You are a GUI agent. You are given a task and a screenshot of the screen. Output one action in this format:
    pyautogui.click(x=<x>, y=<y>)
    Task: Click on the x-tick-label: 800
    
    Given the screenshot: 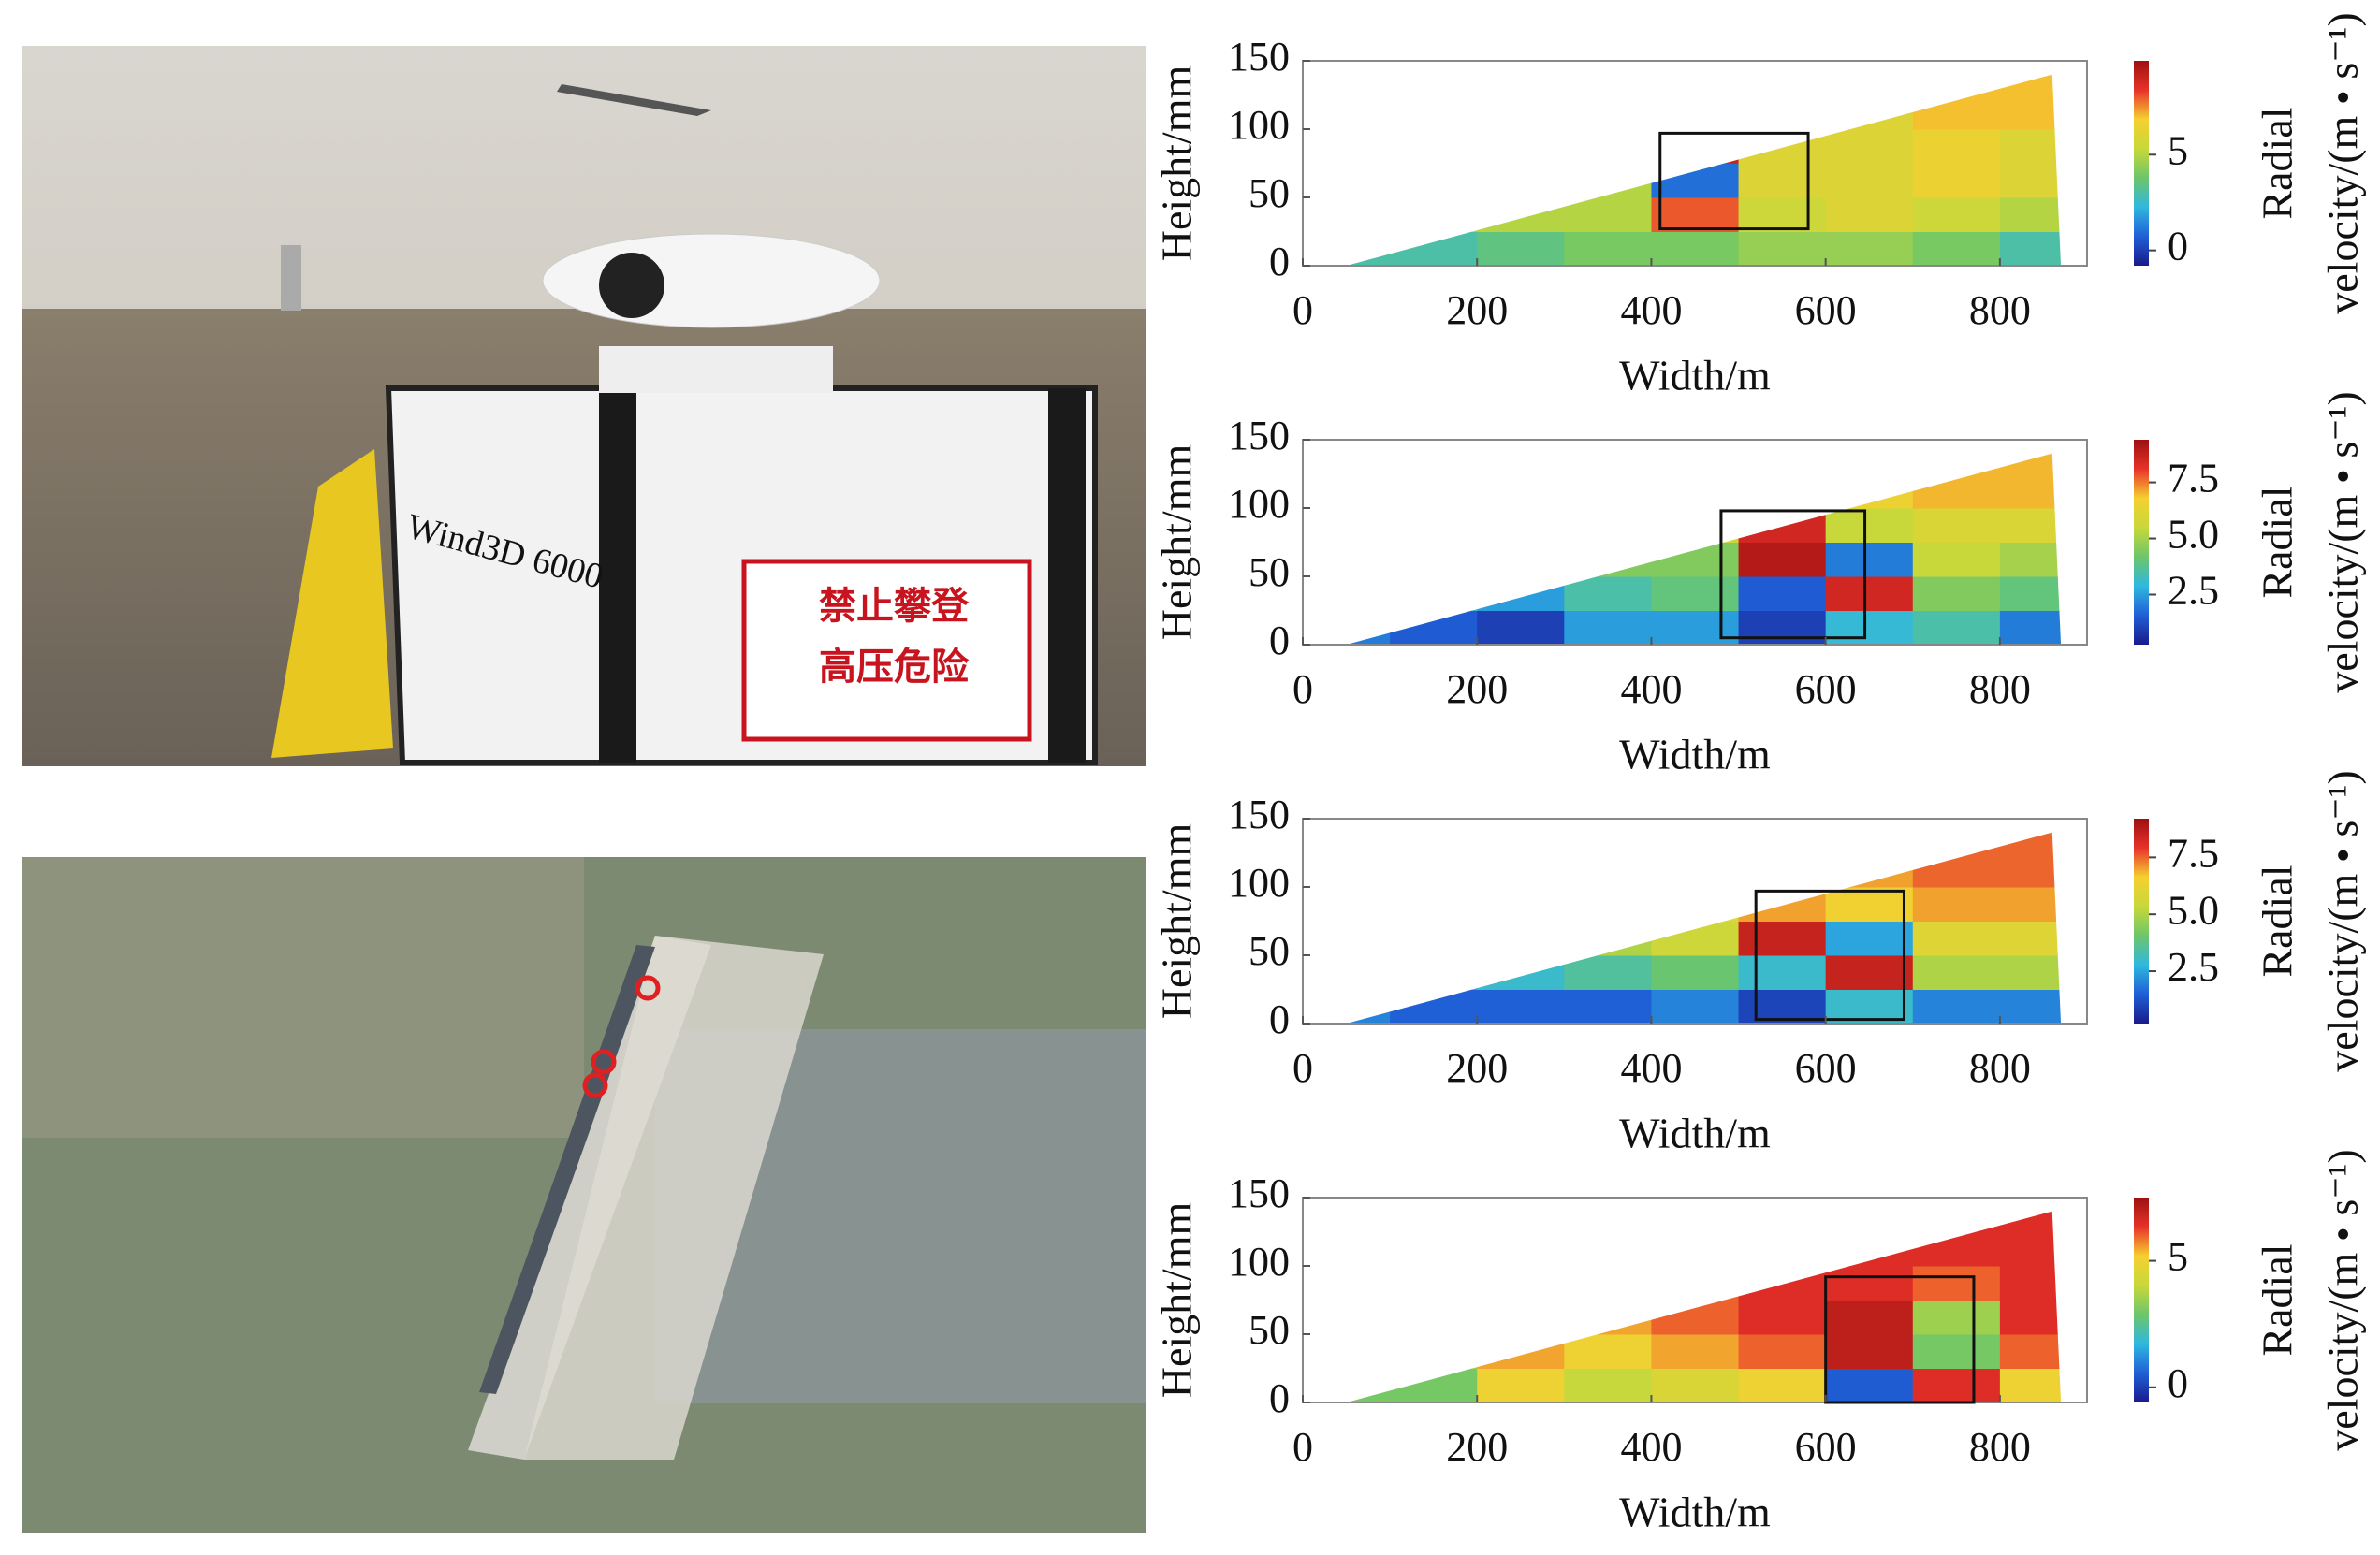 What is the action you would take?
    pyautogui.click(x=2000, y=689)
    